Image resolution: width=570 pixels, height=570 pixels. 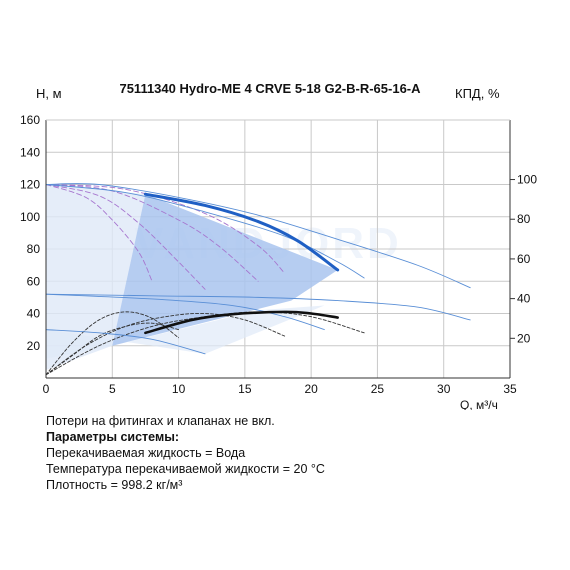 I want to click on head-curve-max, so click(x=241, y=232).